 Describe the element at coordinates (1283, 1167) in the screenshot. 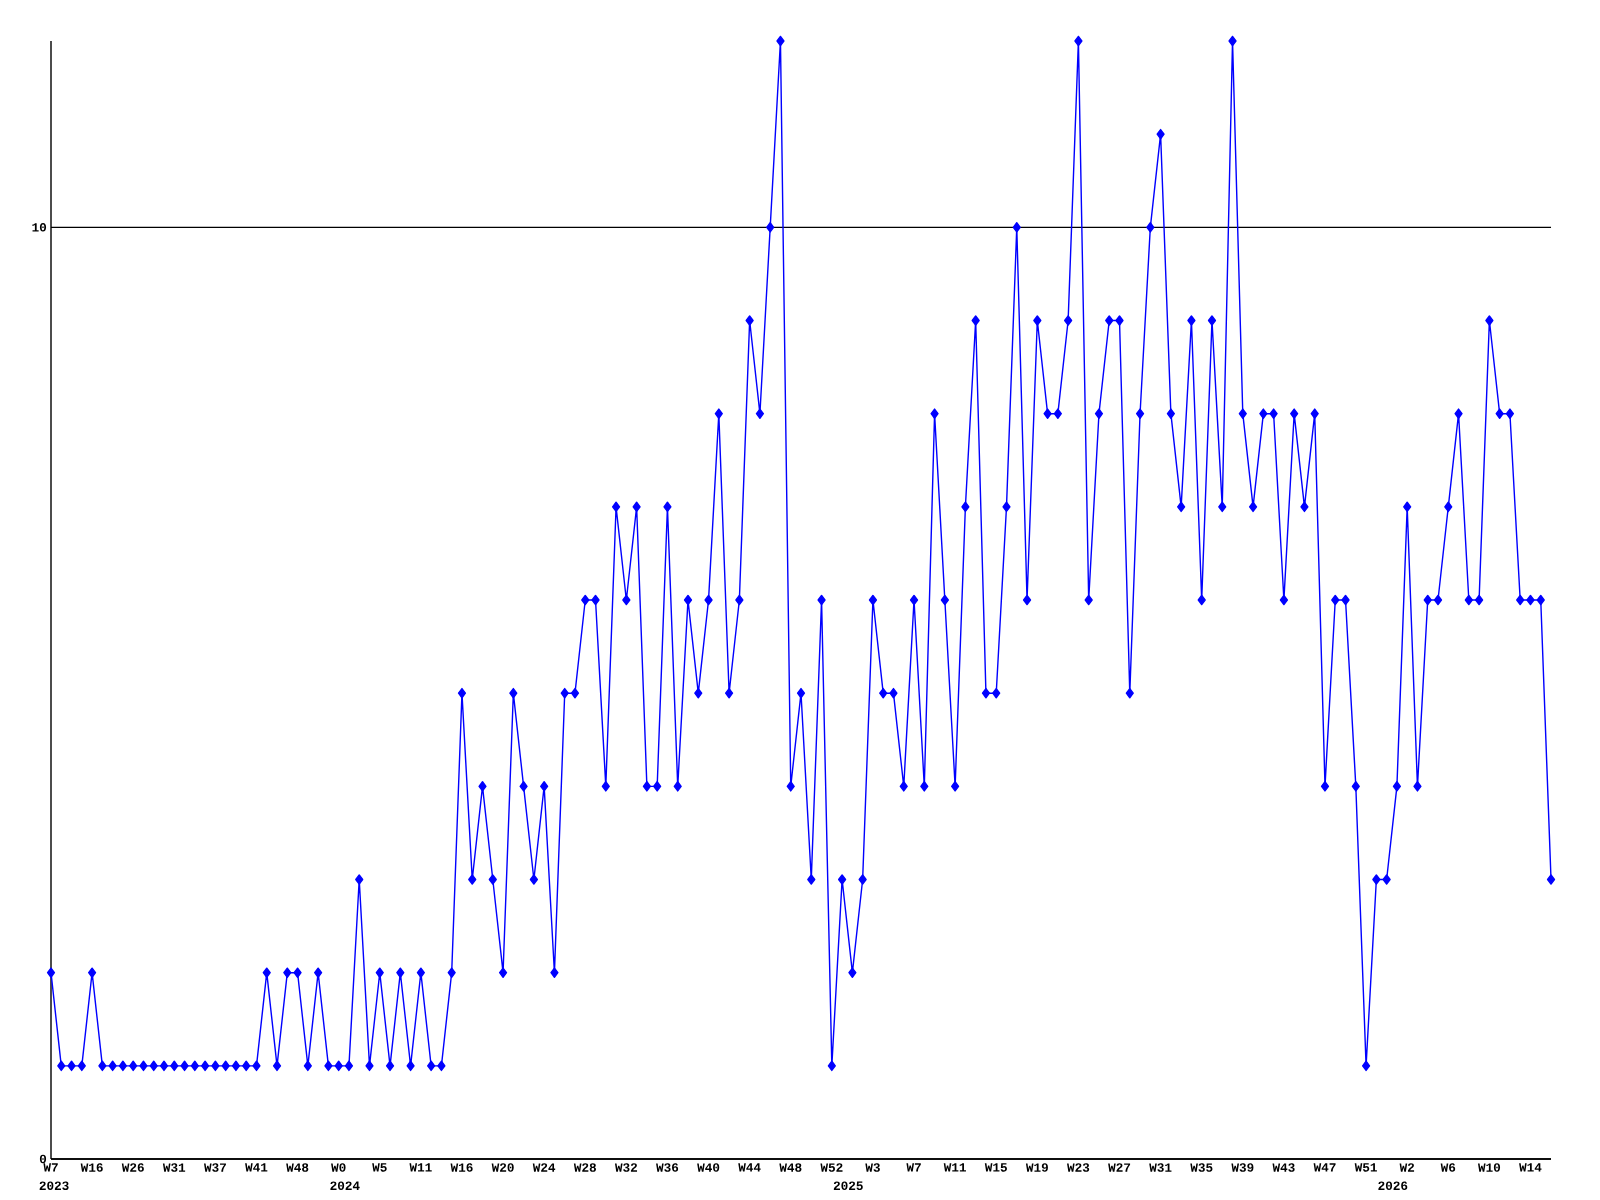

I see `x-tick-label: W43` at that location.